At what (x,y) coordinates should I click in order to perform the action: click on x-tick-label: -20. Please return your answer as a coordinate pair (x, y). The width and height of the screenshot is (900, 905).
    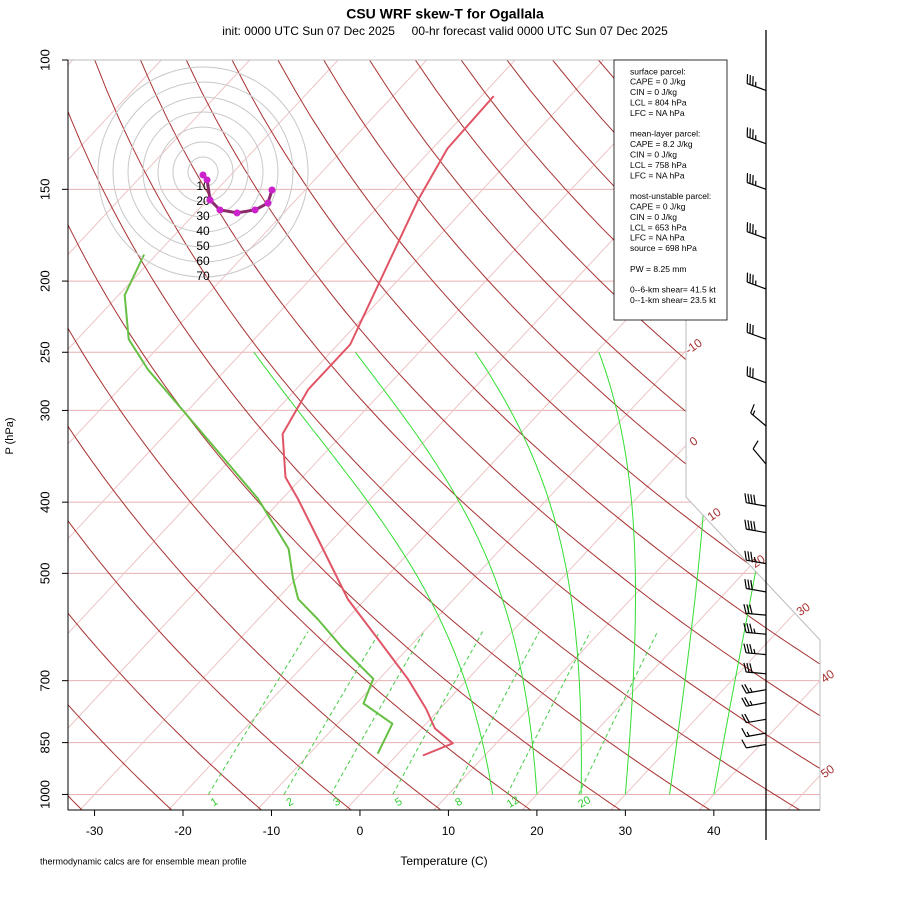
    Looking at the image, I should click on (183, 831).